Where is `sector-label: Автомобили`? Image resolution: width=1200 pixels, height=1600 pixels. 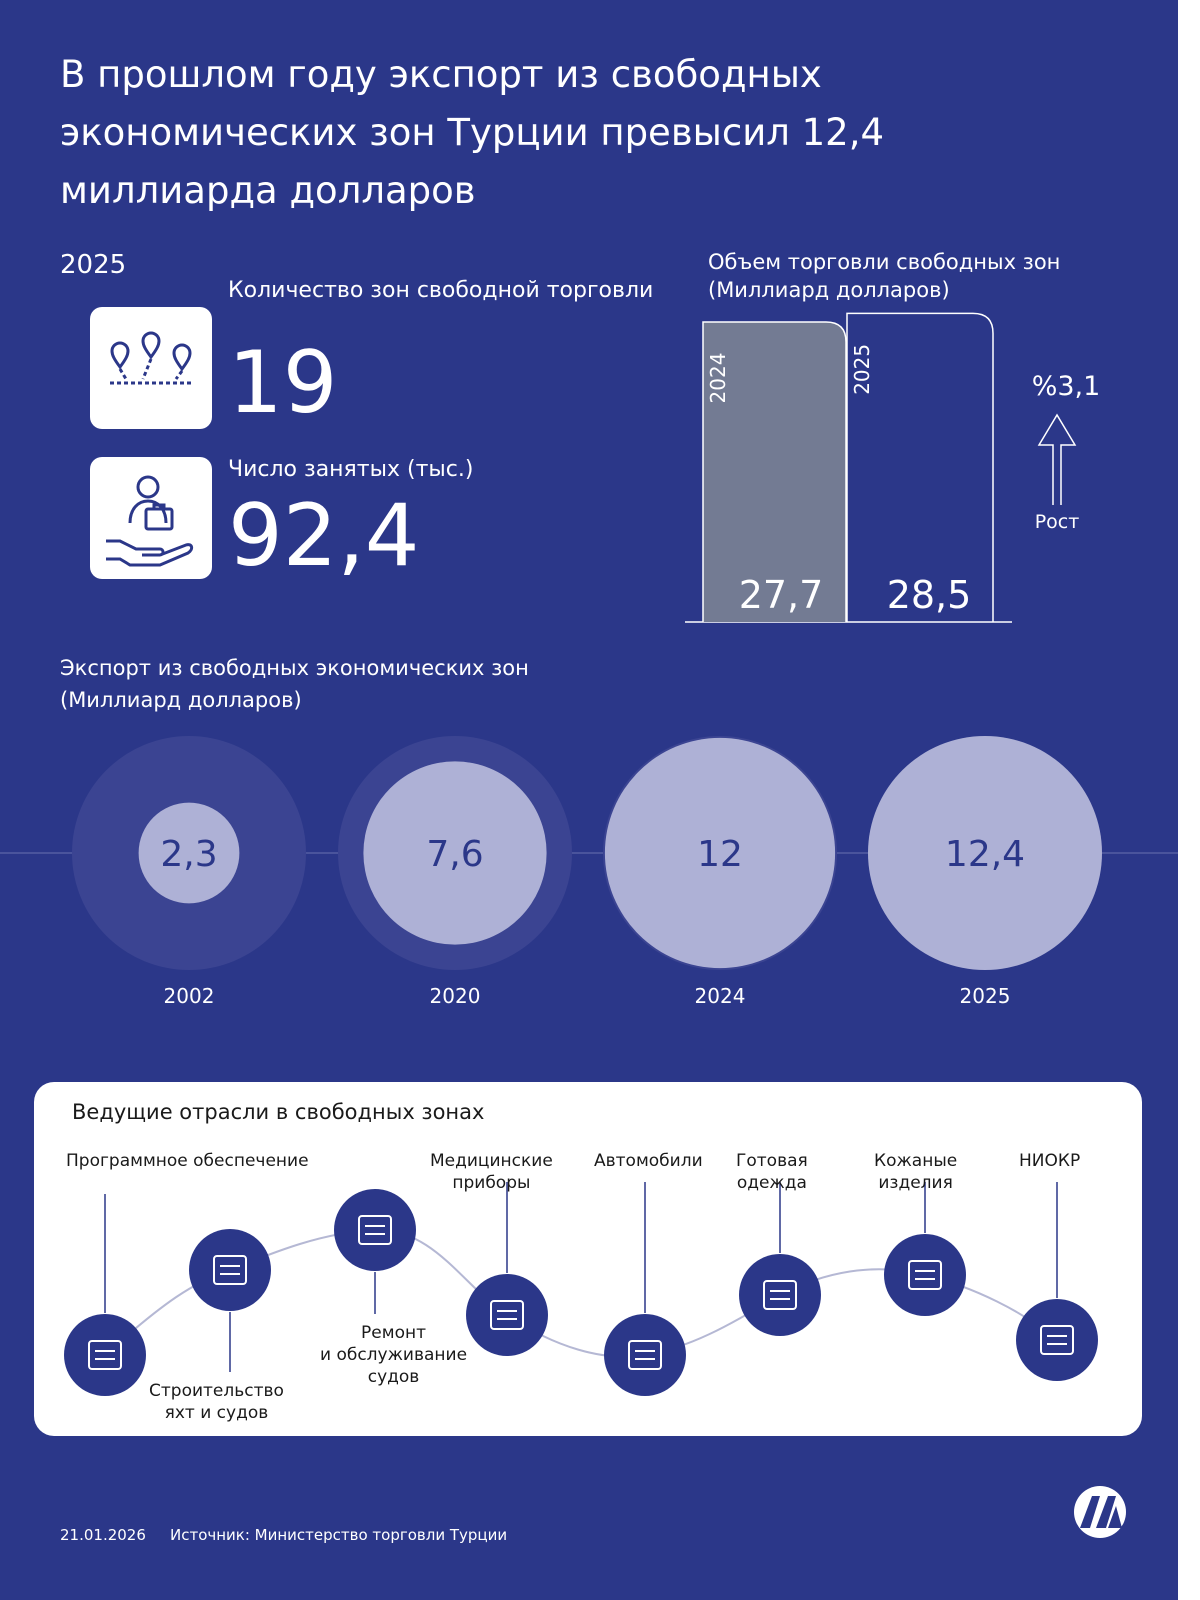
sector-label: Автомобили is located at coordinates (648, 1161).